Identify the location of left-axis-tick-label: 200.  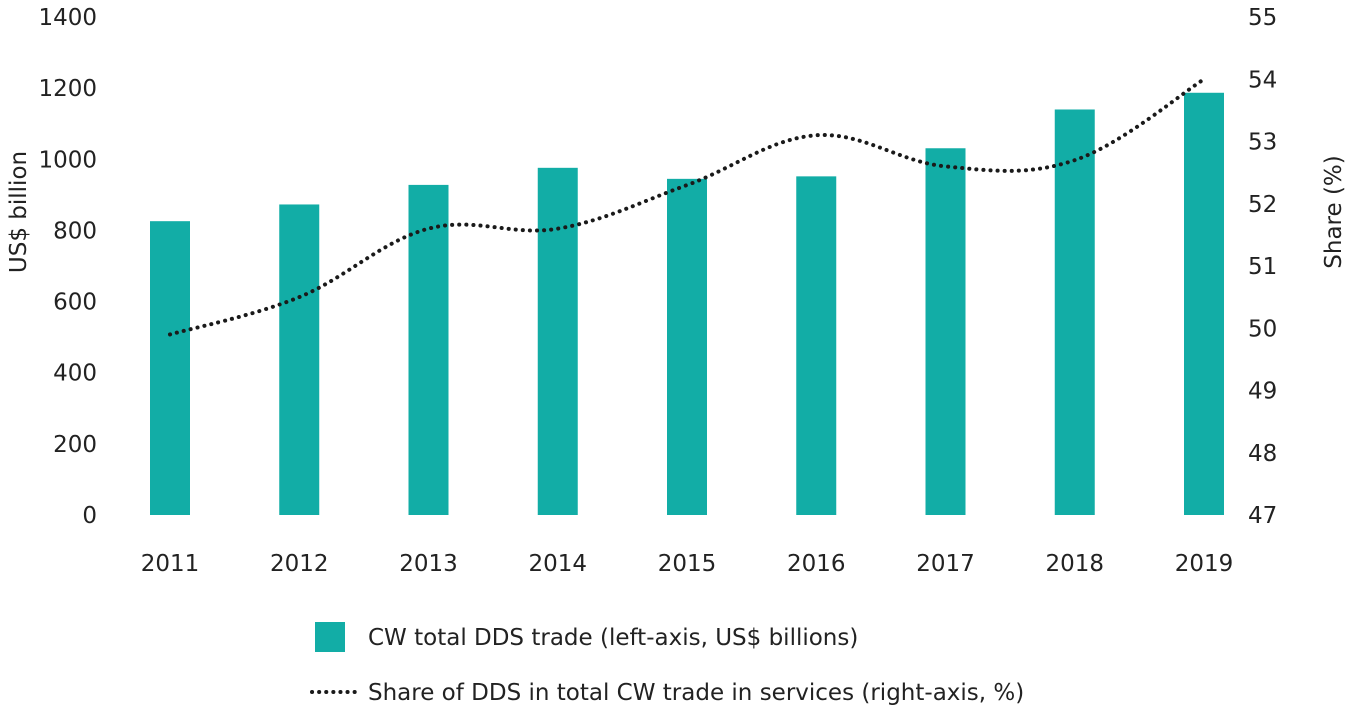
(75, 445).